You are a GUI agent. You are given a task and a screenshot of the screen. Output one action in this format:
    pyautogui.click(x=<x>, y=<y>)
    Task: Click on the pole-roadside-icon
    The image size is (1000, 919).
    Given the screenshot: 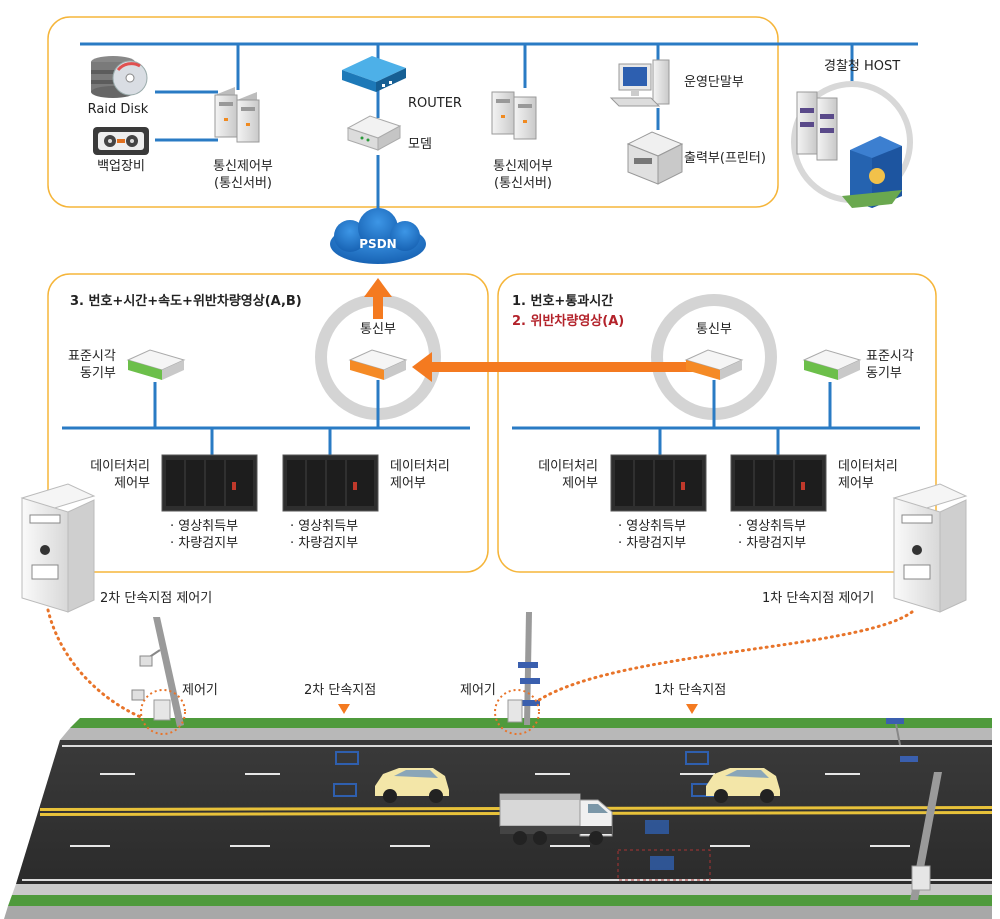 What is the action you would take?
    pyautogui.click(x=914, y=809)
    